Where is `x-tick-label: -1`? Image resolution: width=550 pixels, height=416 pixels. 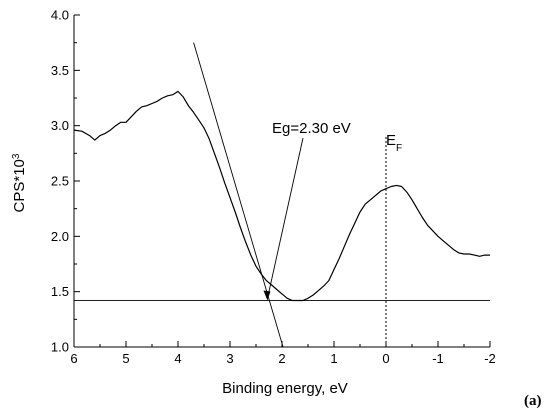 x-tick-label: -1 is located at coordinates (438, 358).